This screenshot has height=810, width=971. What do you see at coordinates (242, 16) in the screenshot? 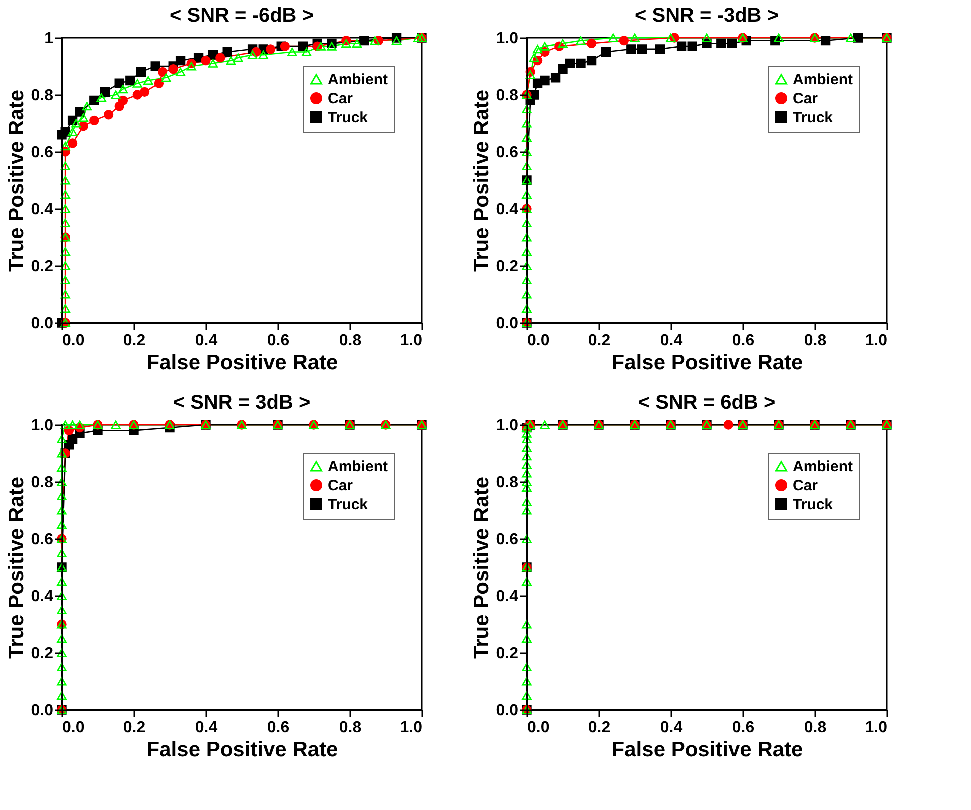
I see `chart-title: < SNR = -6dB >` at bounding box center [242, 16].